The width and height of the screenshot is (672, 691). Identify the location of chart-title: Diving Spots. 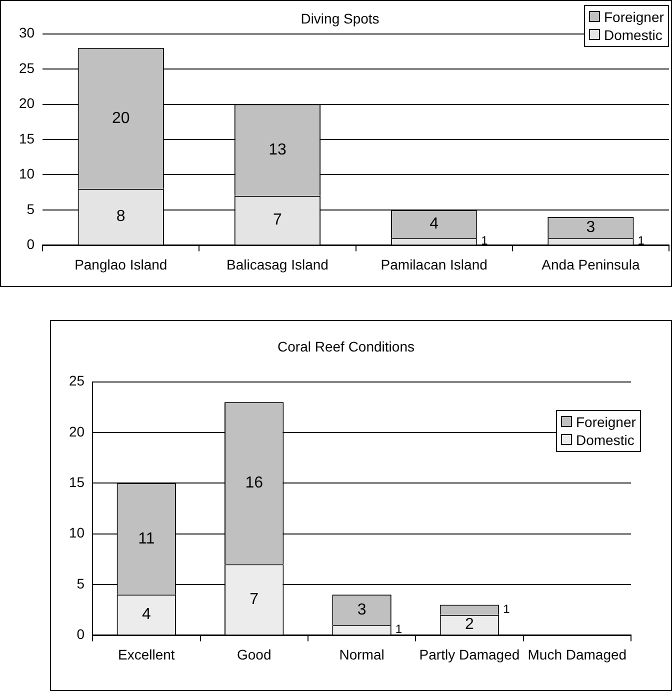
(340, 18).